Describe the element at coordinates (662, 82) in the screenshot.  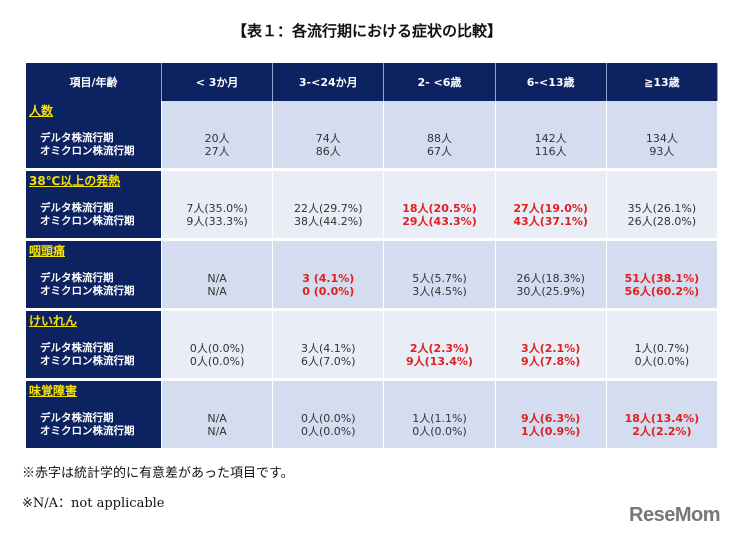
I see `column-header: ≧13歳` at that location.